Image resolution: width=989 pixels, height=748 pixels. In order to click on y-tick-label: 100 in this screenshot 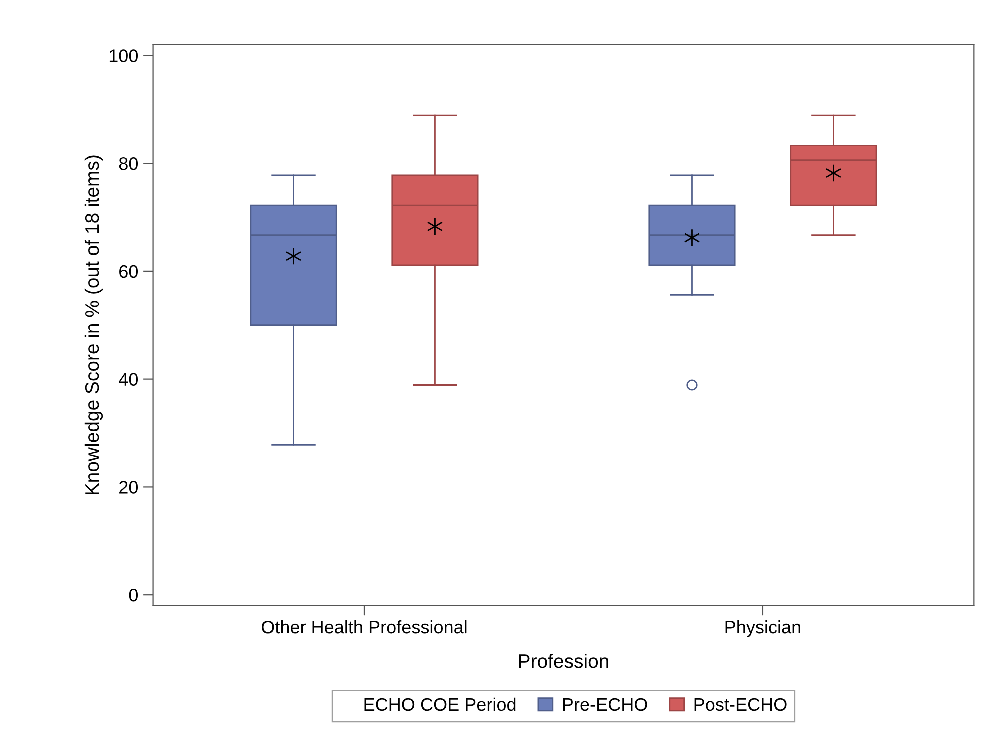, I will do `click(124, 56)`.